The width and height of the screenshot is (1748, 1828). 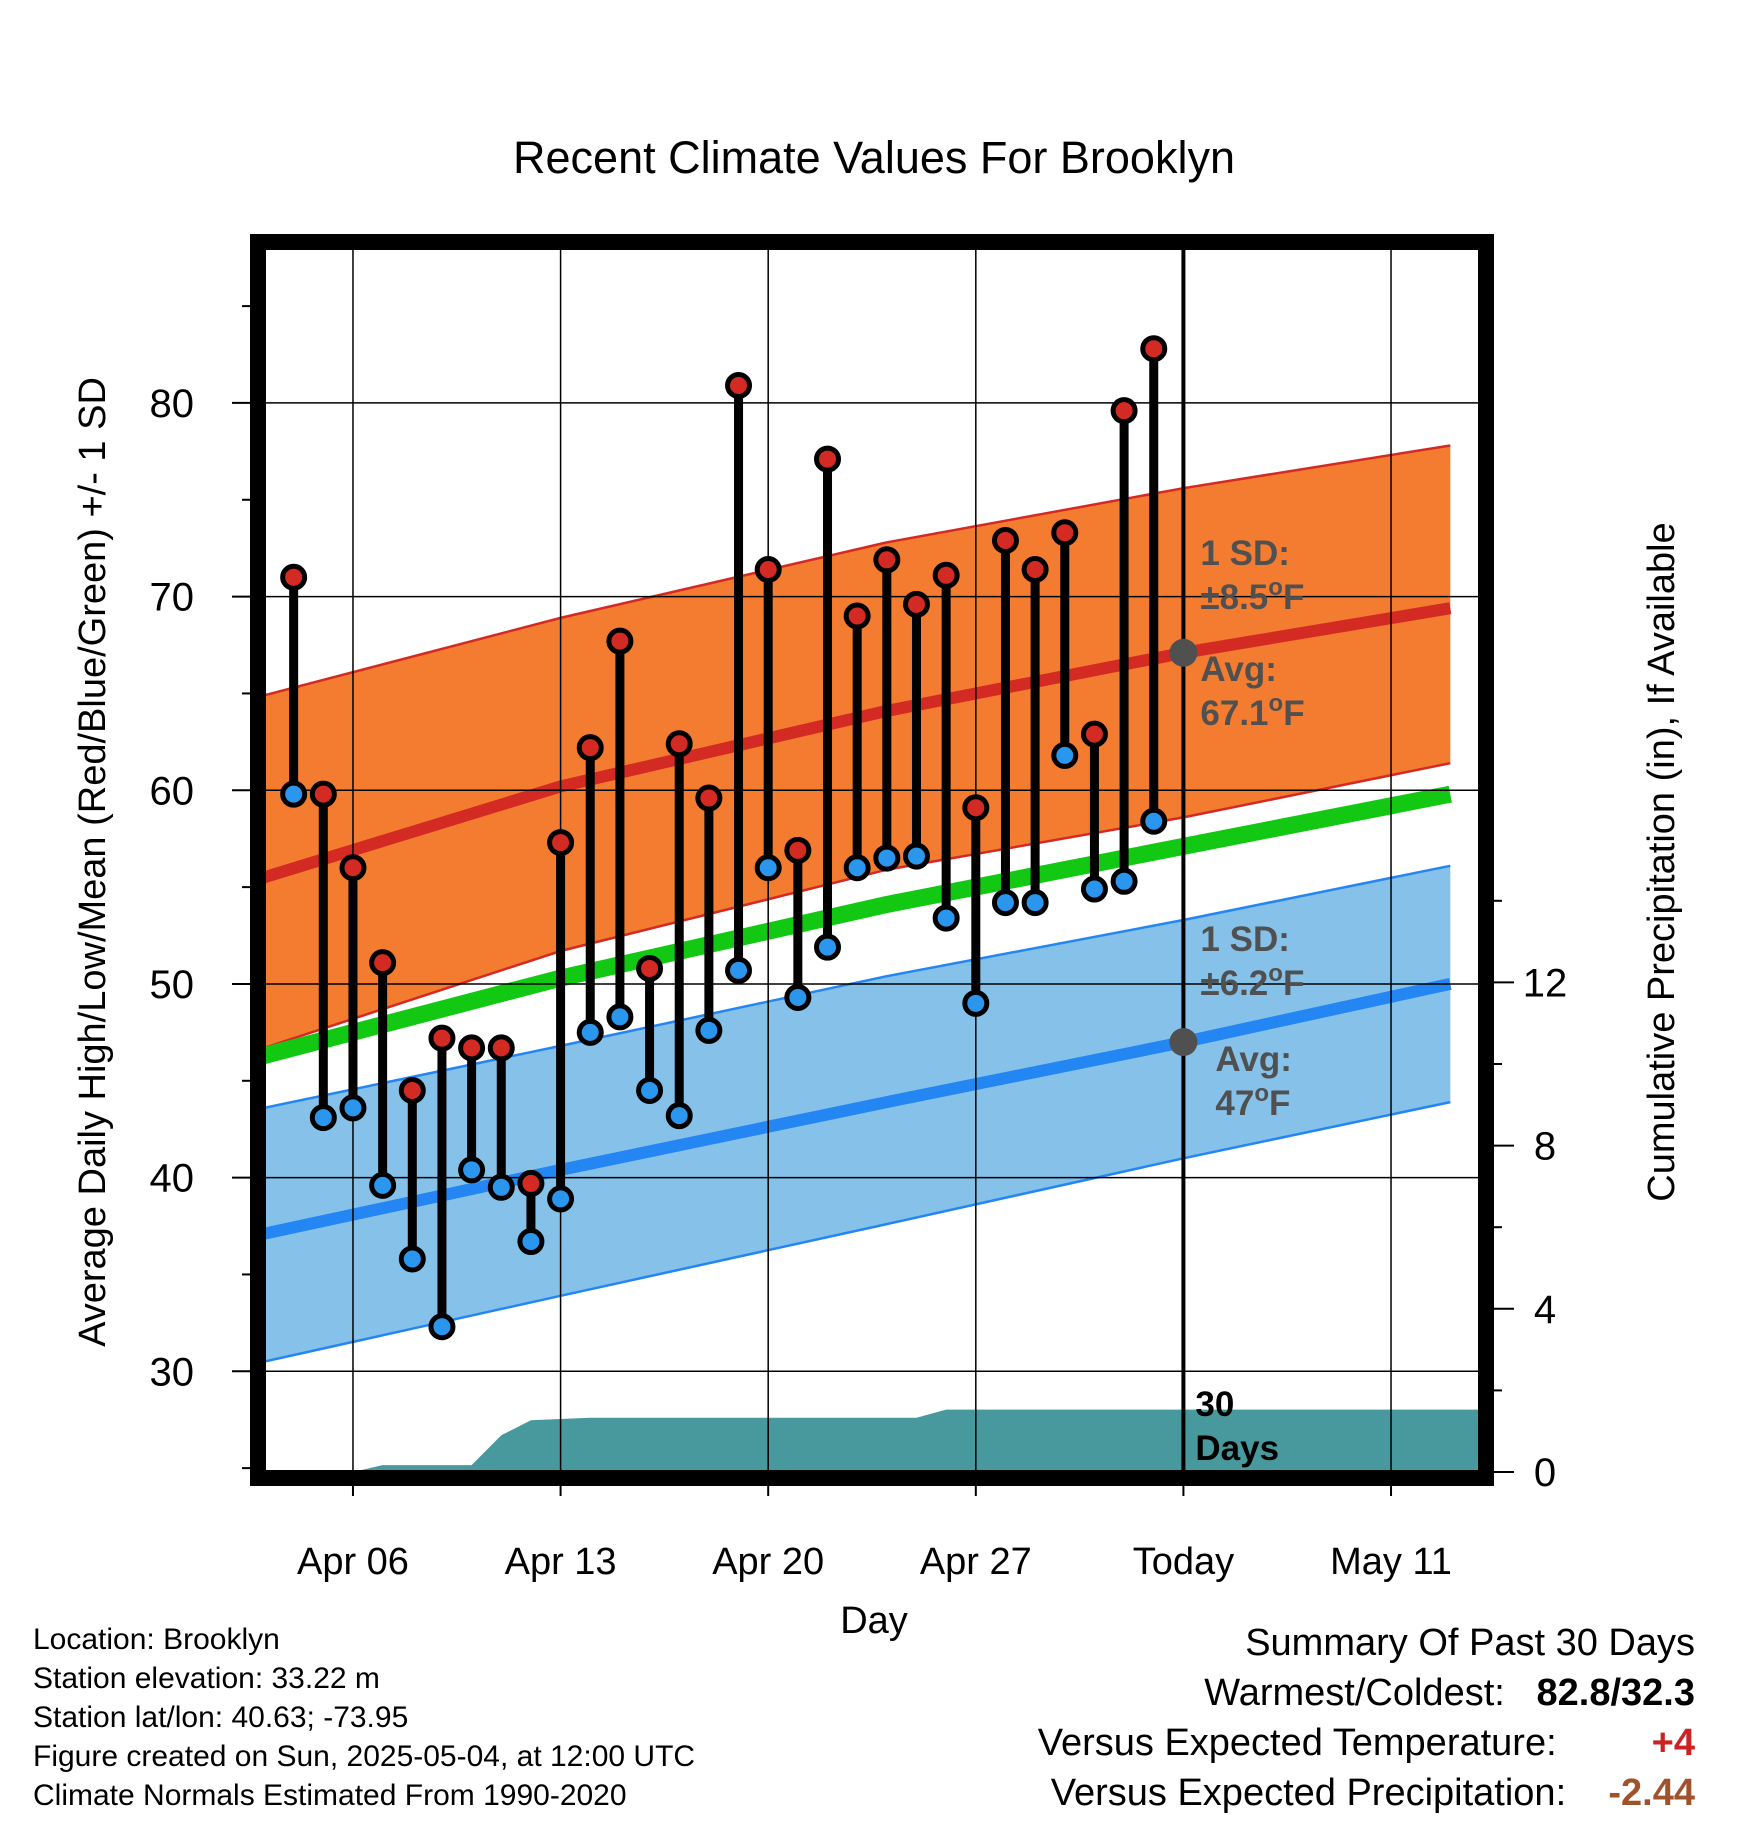 I want to click on low-avg-annotation-line2: 47oF, so click(x=1252, y=1101).